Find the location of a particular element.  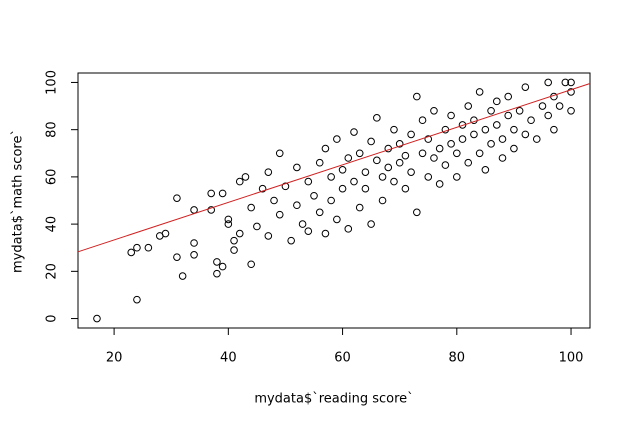

y-tick-label: 100 is located at coordinates (52, 82).